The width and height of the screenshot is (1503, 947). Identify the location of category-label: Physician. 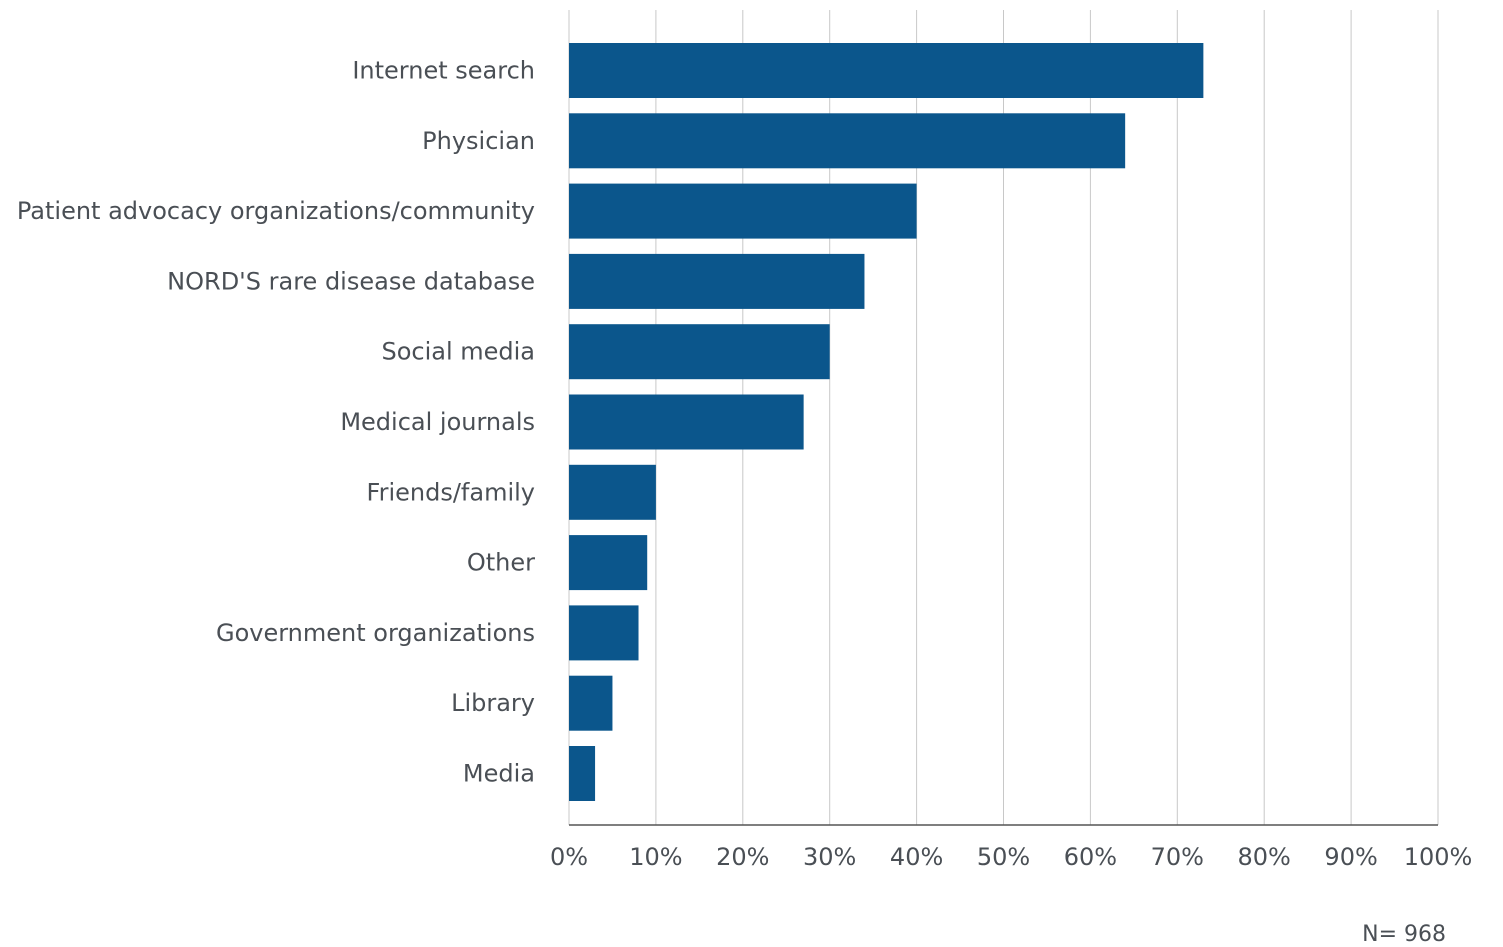
(478, 141).